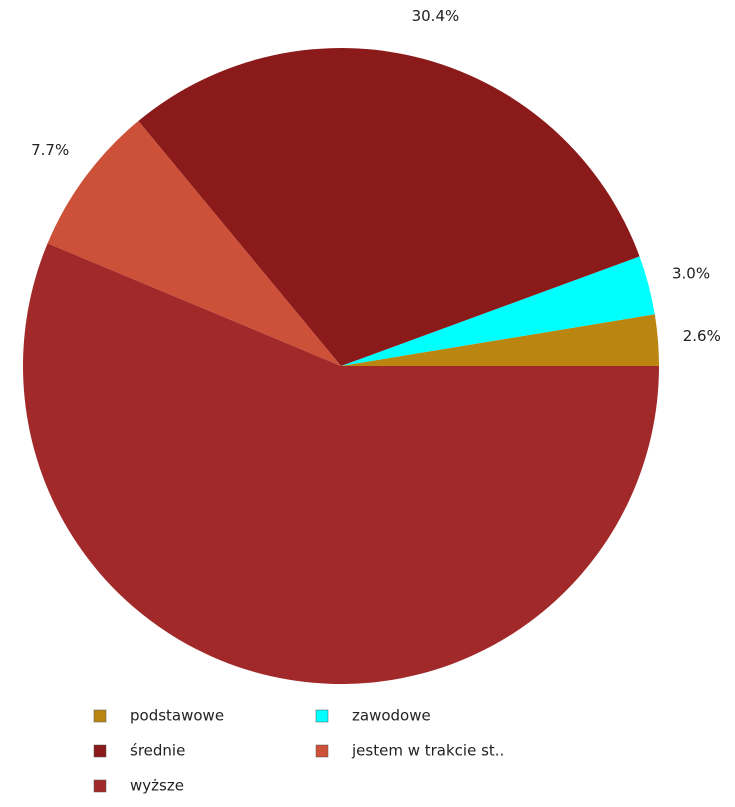 The image size is (735, 807). I want to click on legend-label: zawodowe, so click(391, 716).